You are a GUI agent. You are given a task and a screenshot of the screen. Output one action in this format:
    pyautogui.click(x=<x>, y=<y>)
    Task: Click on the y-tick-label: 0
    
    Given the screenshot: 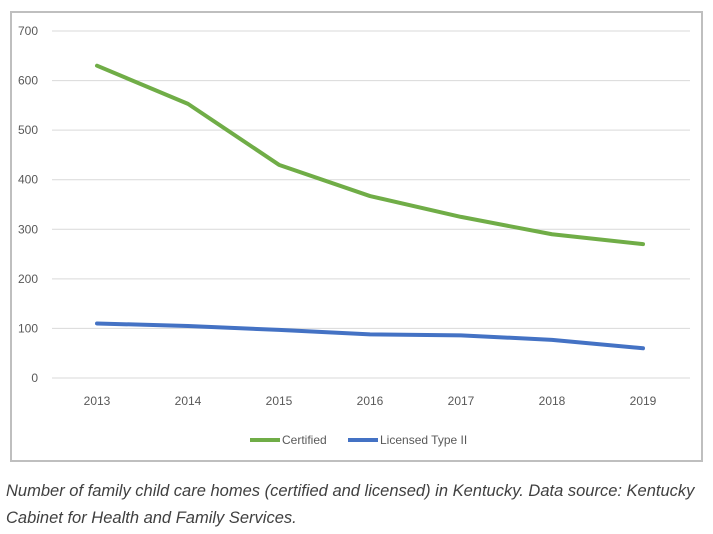 What is the action you would take?
    pyautogui.click(x=34, y=378)
    